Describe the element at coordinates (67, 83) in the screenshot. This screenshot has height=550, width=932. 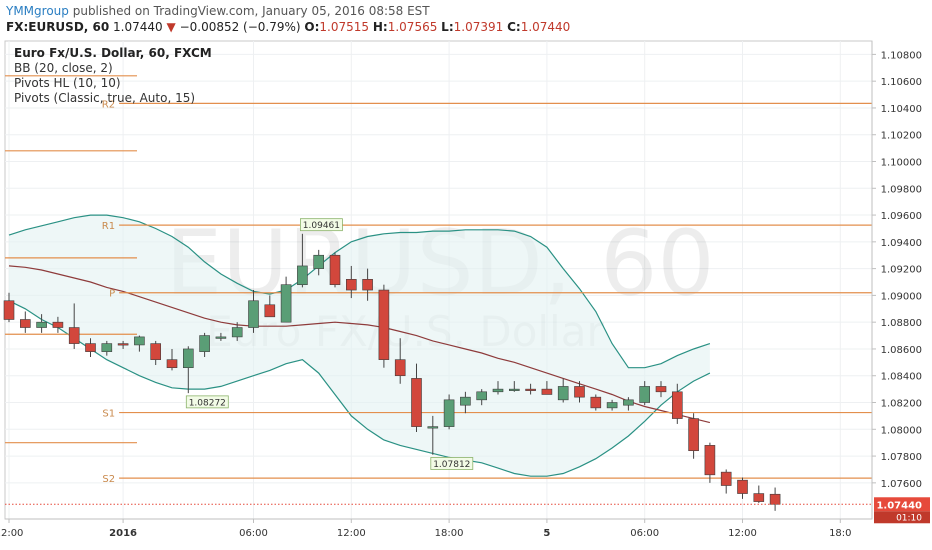
I see `legend-pivots-hl: Pivots HL (10, 10)` at that location.